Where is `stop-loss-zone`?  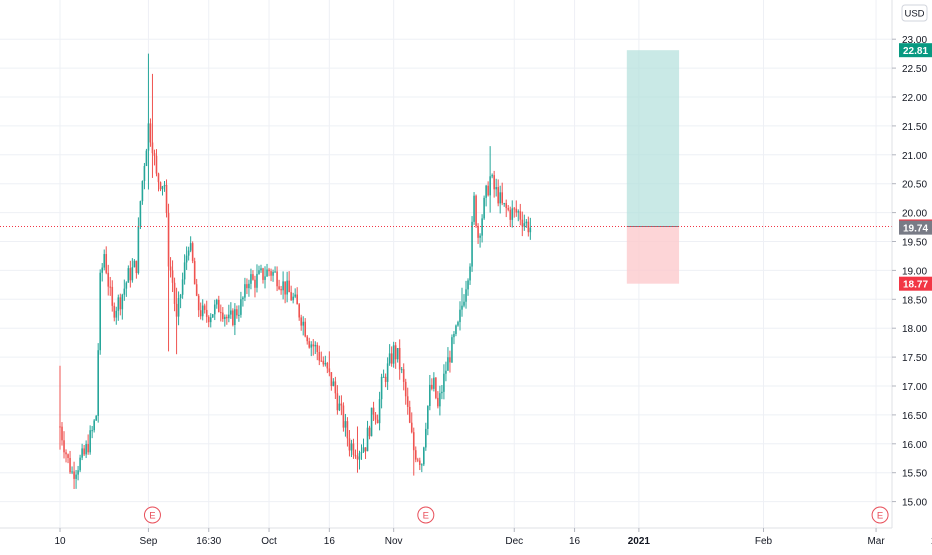 stop-loss-zone is located at coordinates (653, 255).